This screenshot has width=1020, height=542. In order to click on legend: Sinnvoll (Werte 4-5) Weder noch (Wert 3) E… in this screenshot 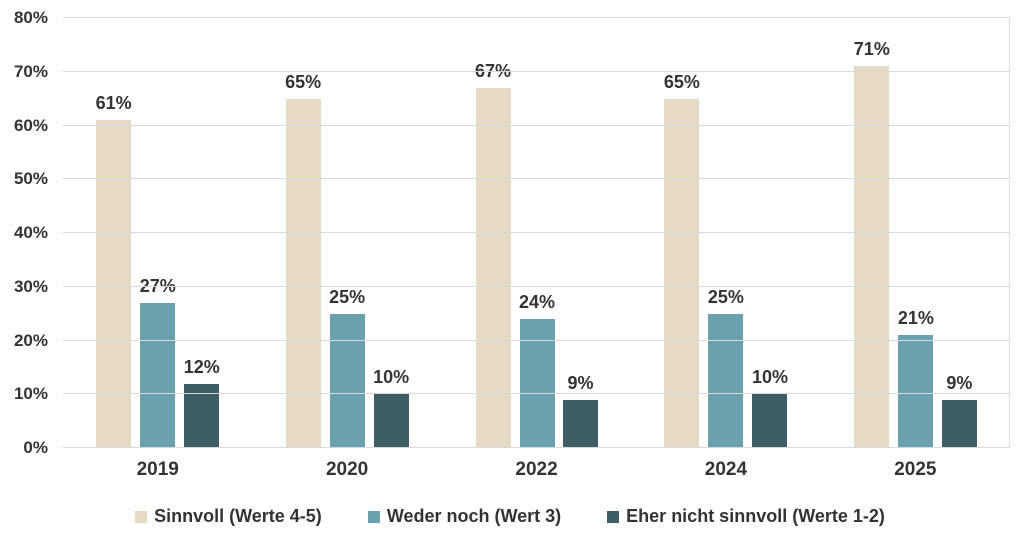, I will do `click(510, 516)`.